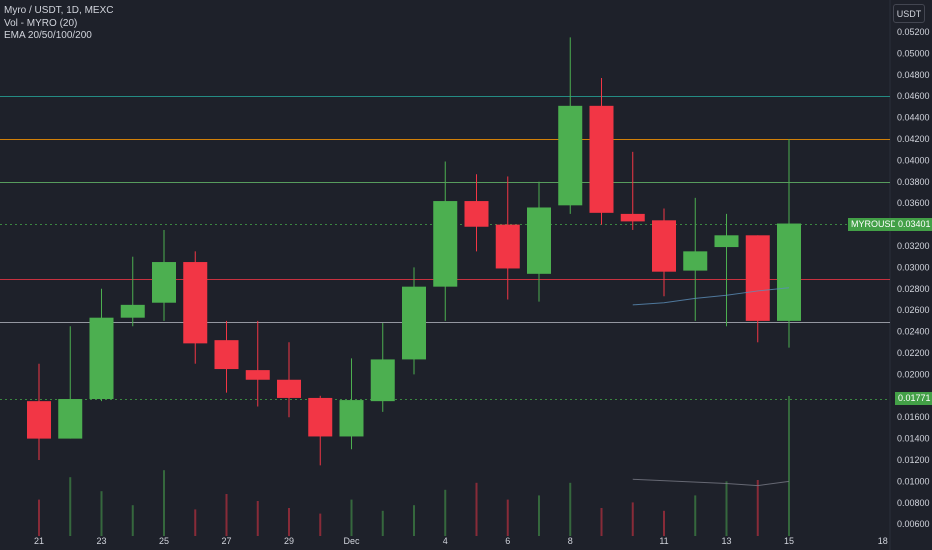 The image size is (932, 550). Describe the element at coordinates (909, 13) in the screenshot. I see `currency-button: USDT` at that location.